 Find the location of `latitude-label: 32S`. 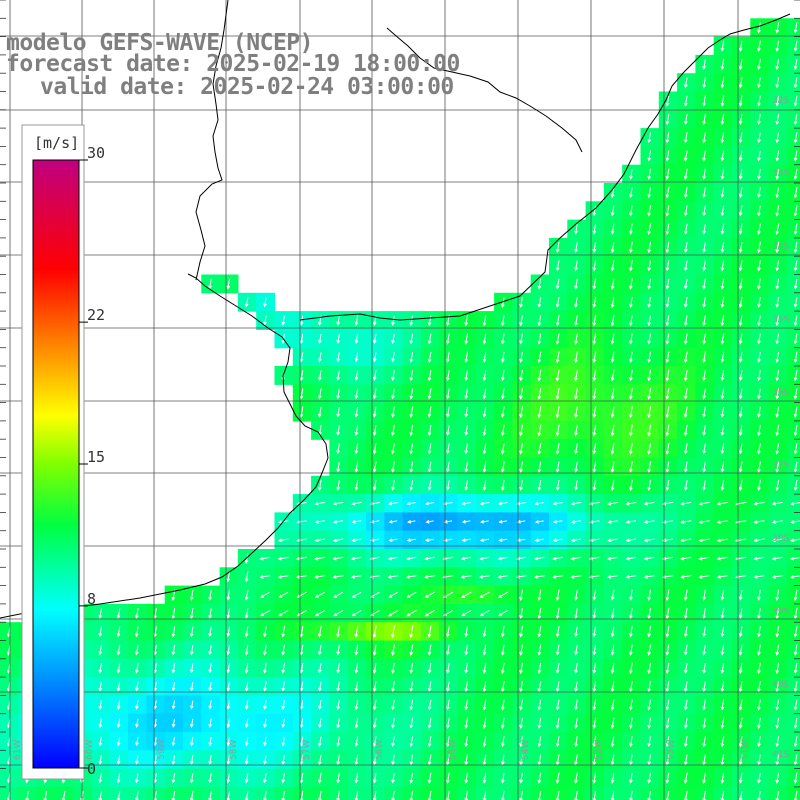

latitude-label: 32S is located at coordinates (780, 101).